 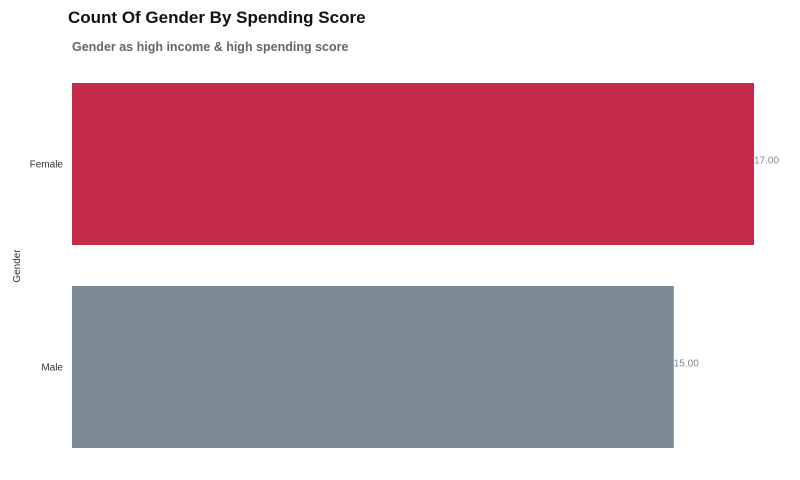 What do you see at coordinates (217, 17) in the screenshot?
I see `chart-title: Count Of Gender By Spending Score` at bounding box center [217, 17].